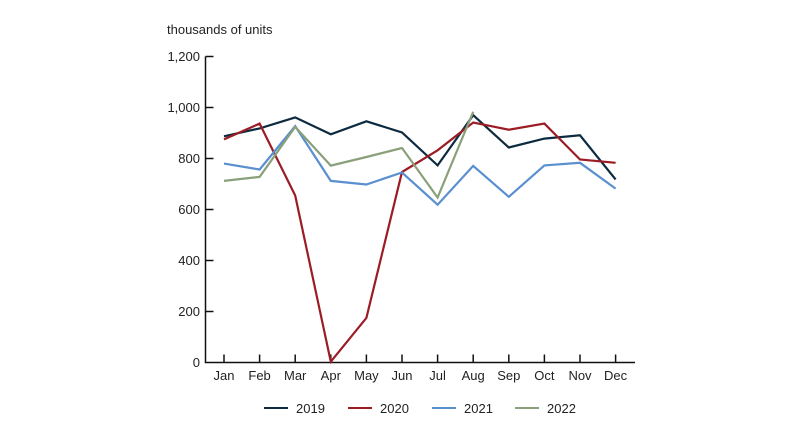 This screenshot has height=435, width=800. What do you see at coordinates (462, 408) in the screenshot?
I see `legend-item-2021: 2021` at bounding box center [462, 408].